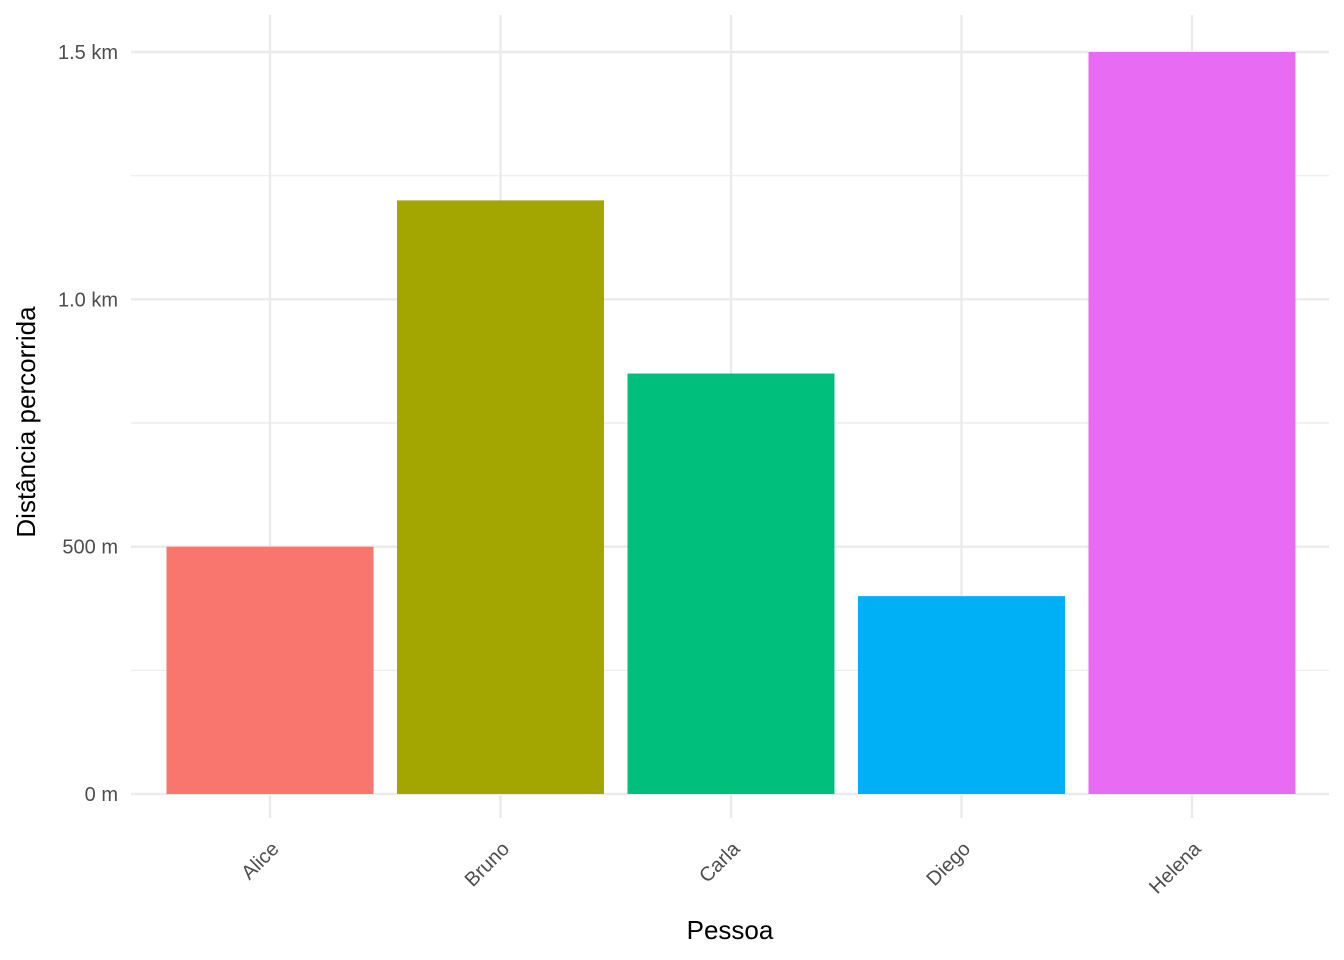  What do you see at coordinates (88, 424) in the screenshot?
I see `y-axis-ticks: 0 m 500 m 1.0 km 1.5 km` at bounding box center [88, 424].